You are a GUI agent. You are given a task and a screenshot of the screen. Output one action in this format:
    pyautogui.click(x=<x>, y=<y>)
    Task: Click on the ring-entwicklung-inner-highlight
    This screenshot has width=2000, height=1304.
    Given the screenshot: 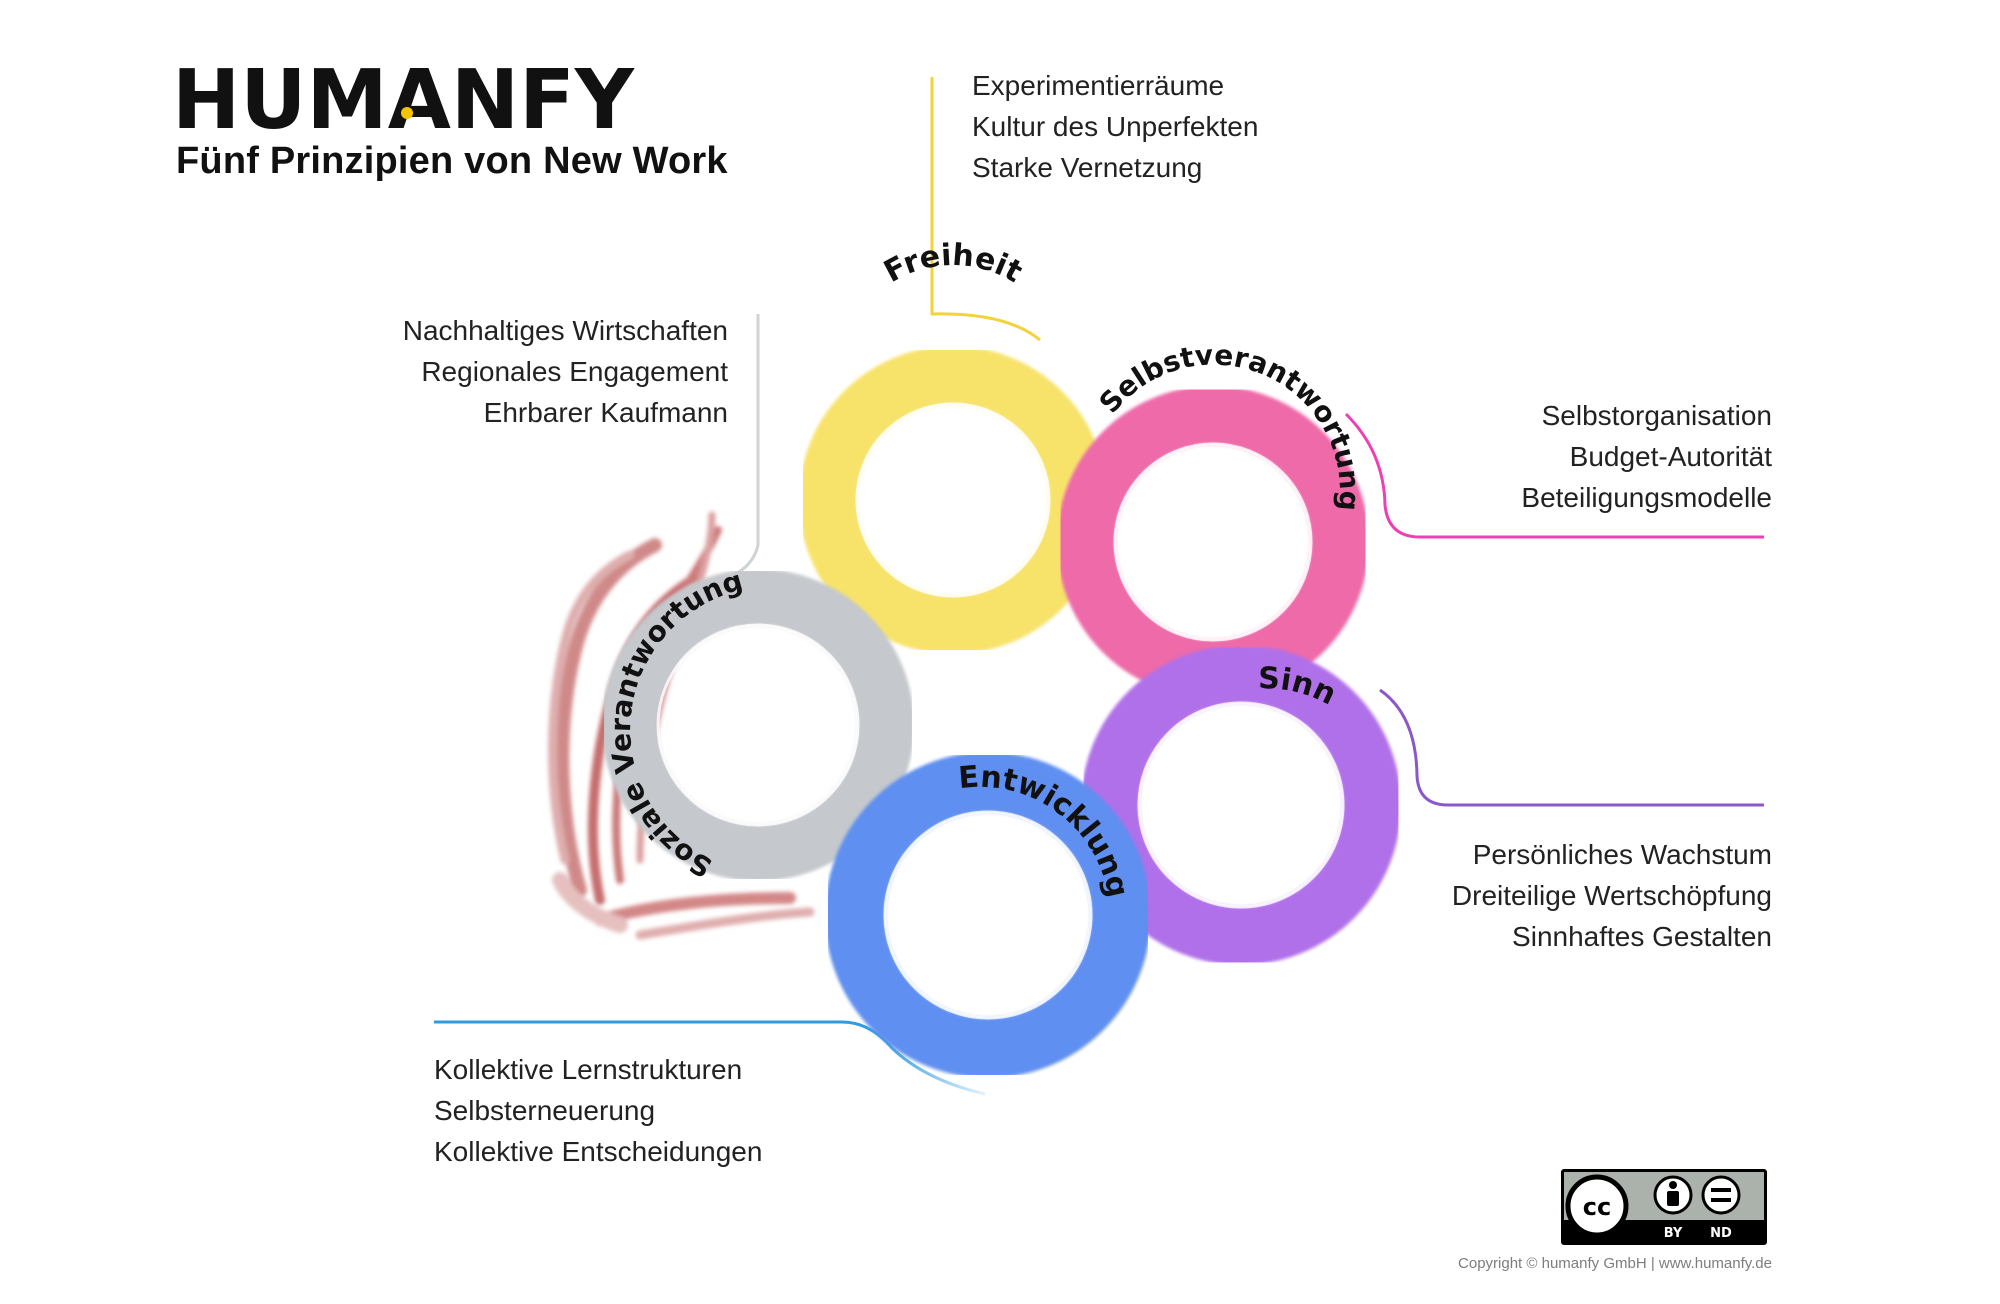 What is the action you would take?
    pyautogui.click(x=988, y=915)
    